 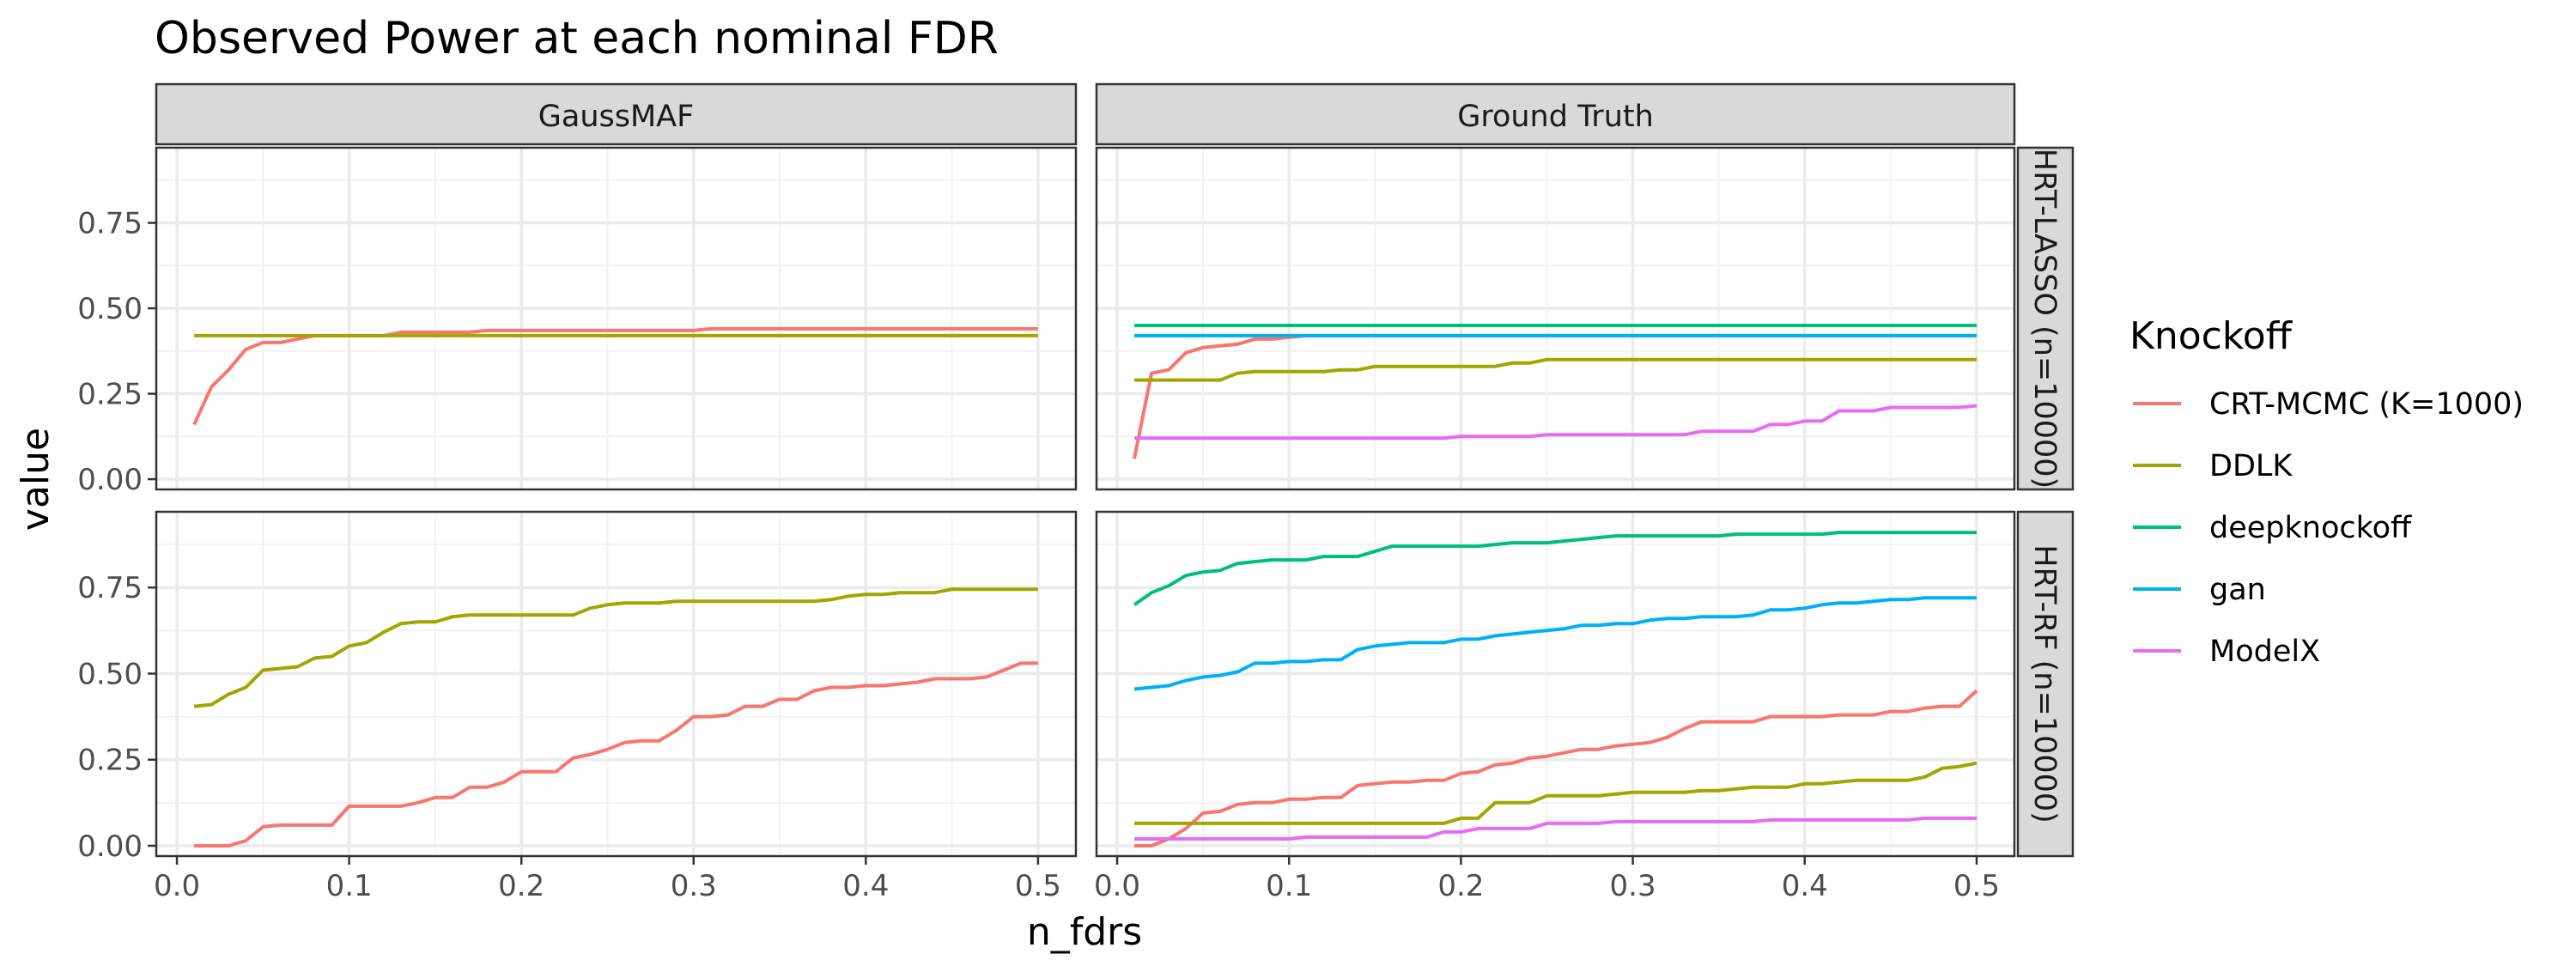 What do you see at coordinates (2251, 466) in the screenshot?
I see `legend-label: DDLK` at bounding box center [2251, 466].